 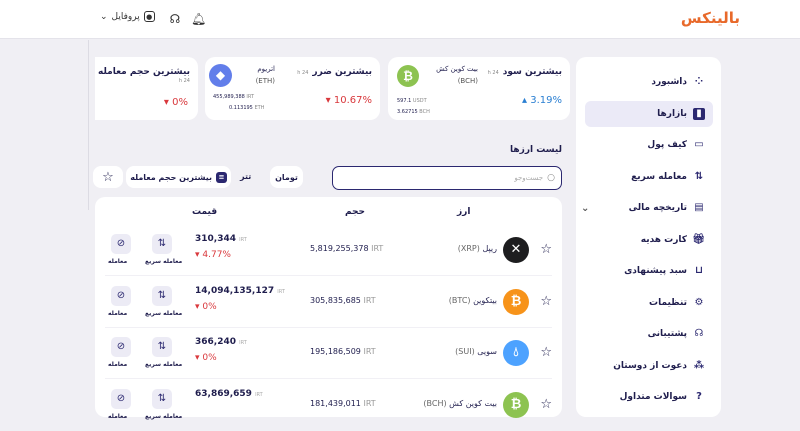 I want to click on logo: بالینکس, so click(x=710, y=18).